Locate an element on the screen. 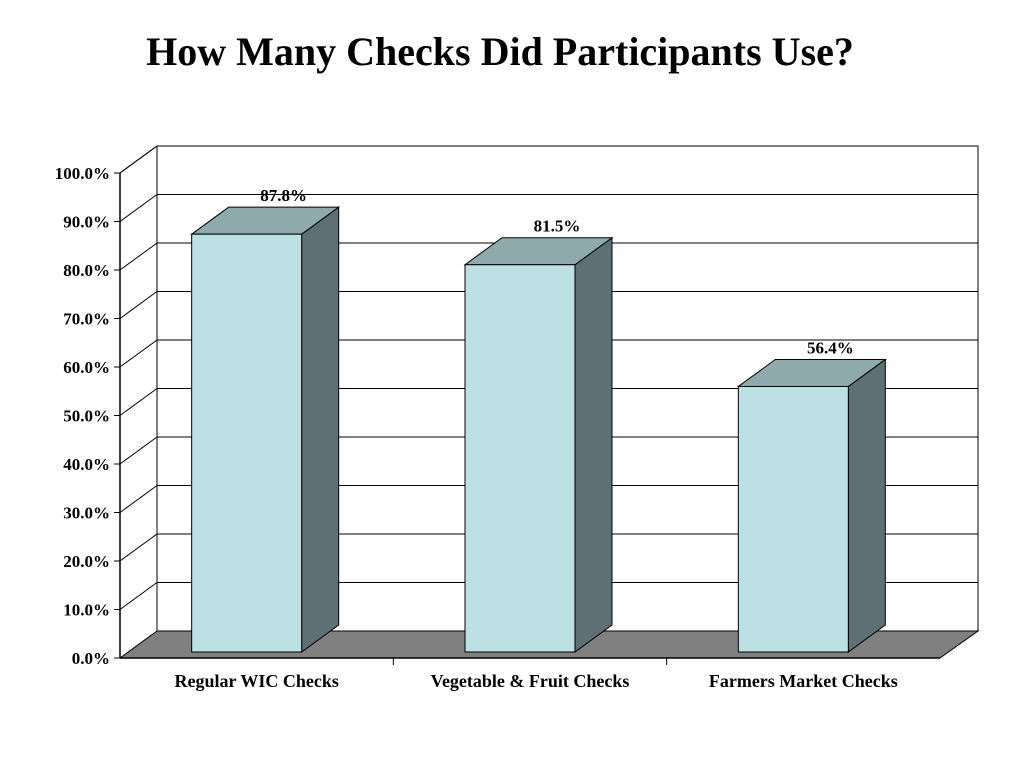 This screenshot has width=1024, height=768. y-tick-label: 60.0% is located at coordinates (86, 367).